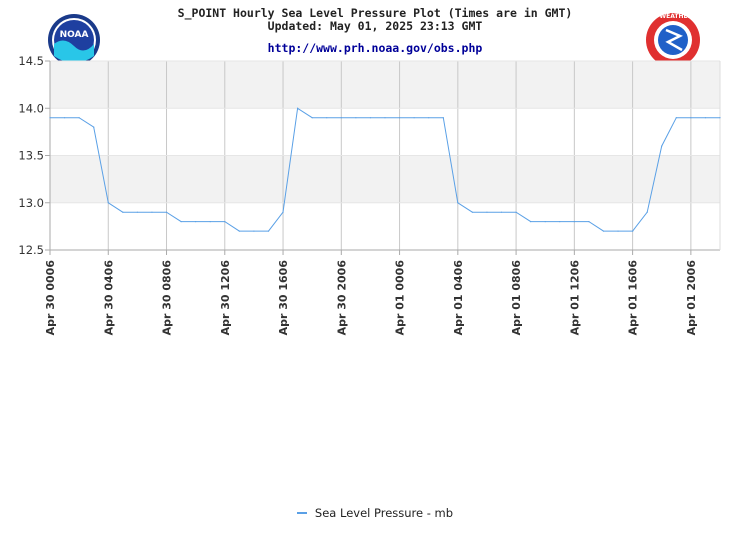 The height and width of the screenshot is (550, 750). Describe the element at coordinates (225, 298) in the screenshot. I see `x-tick-label: Apr 30 1206` at that location.